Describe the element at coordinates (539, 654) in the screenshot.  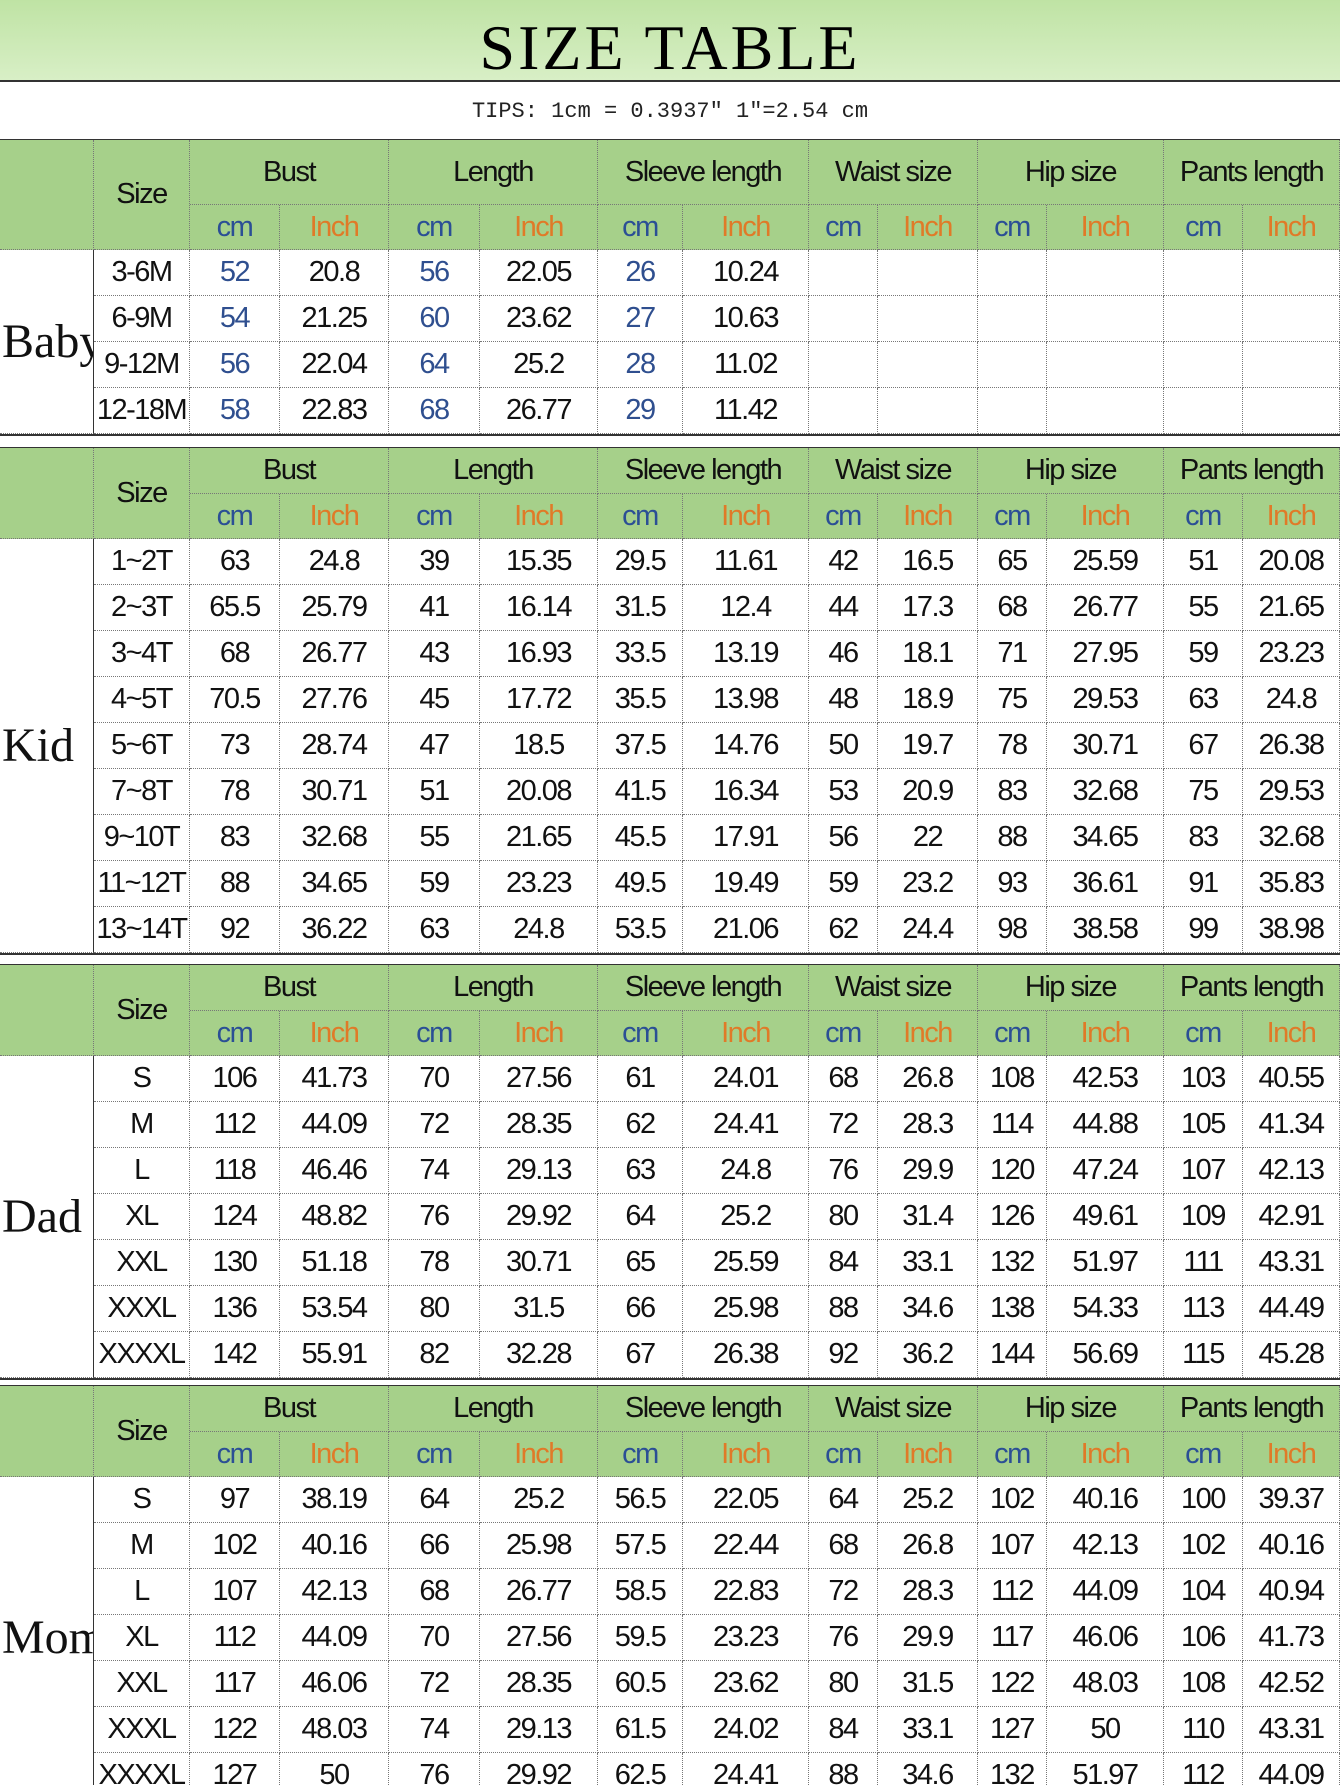
I see `value-cell: 16.93` at that location.